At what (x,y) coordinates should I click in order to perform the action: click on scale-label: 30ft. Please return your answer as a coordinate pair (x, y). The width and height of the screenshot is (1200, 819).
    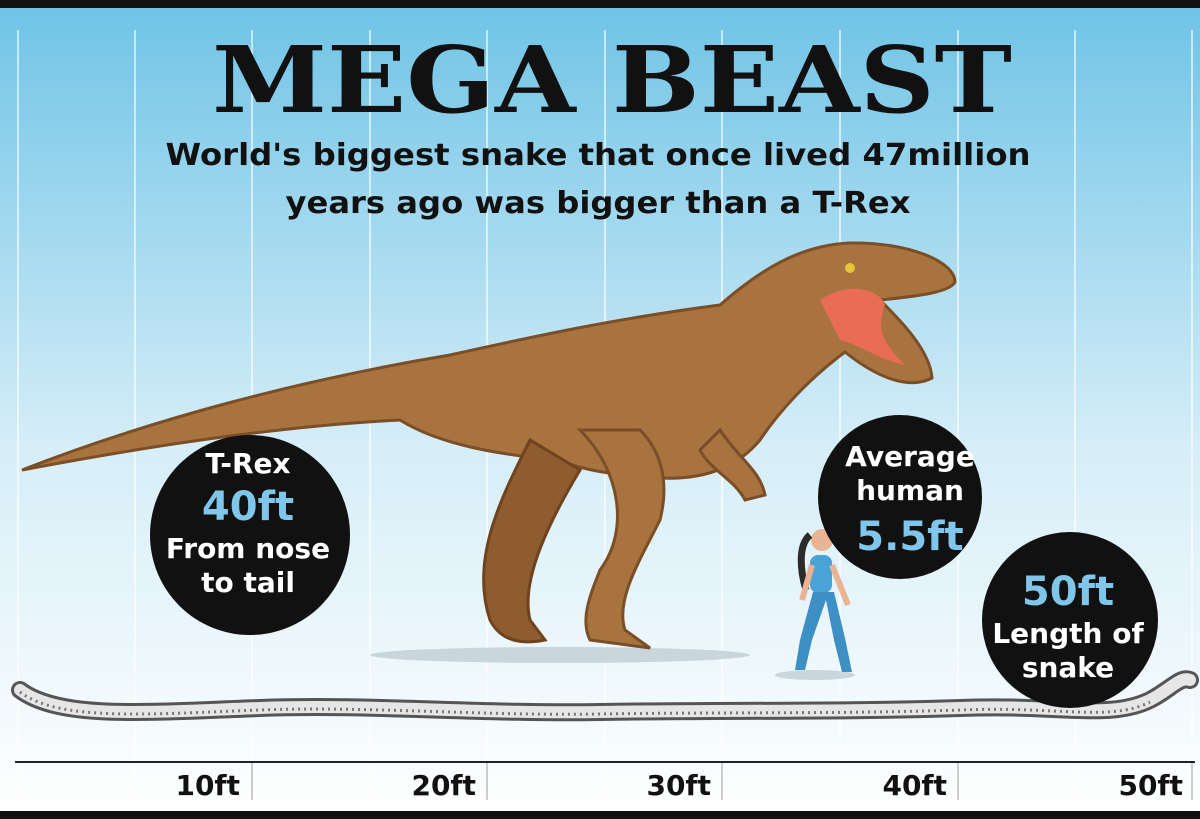
    Looking at the image, I should click on (678, 785).